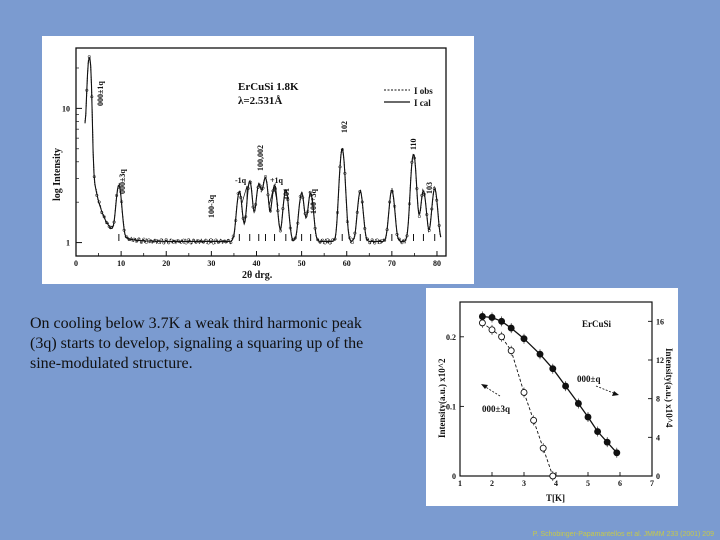 This screenshot has width=720, height=540. Describe the element at coordinates (260, 158) in the screenshot. I see `peak-label-100-002: 100,002` at that location.